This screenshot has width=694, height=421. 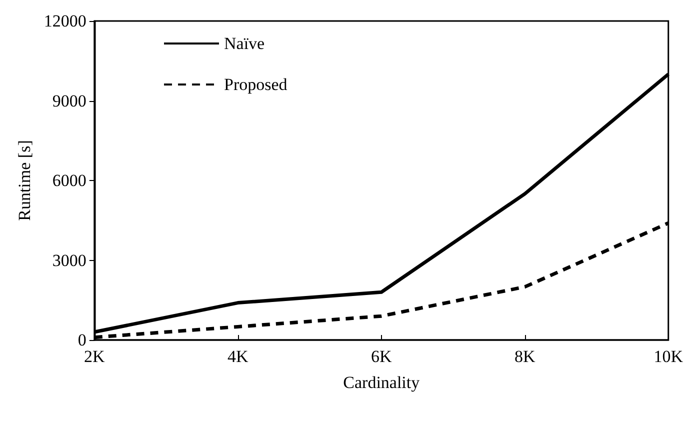 I want to click on x-tick-label: 6K, so click(x=381, y=356).